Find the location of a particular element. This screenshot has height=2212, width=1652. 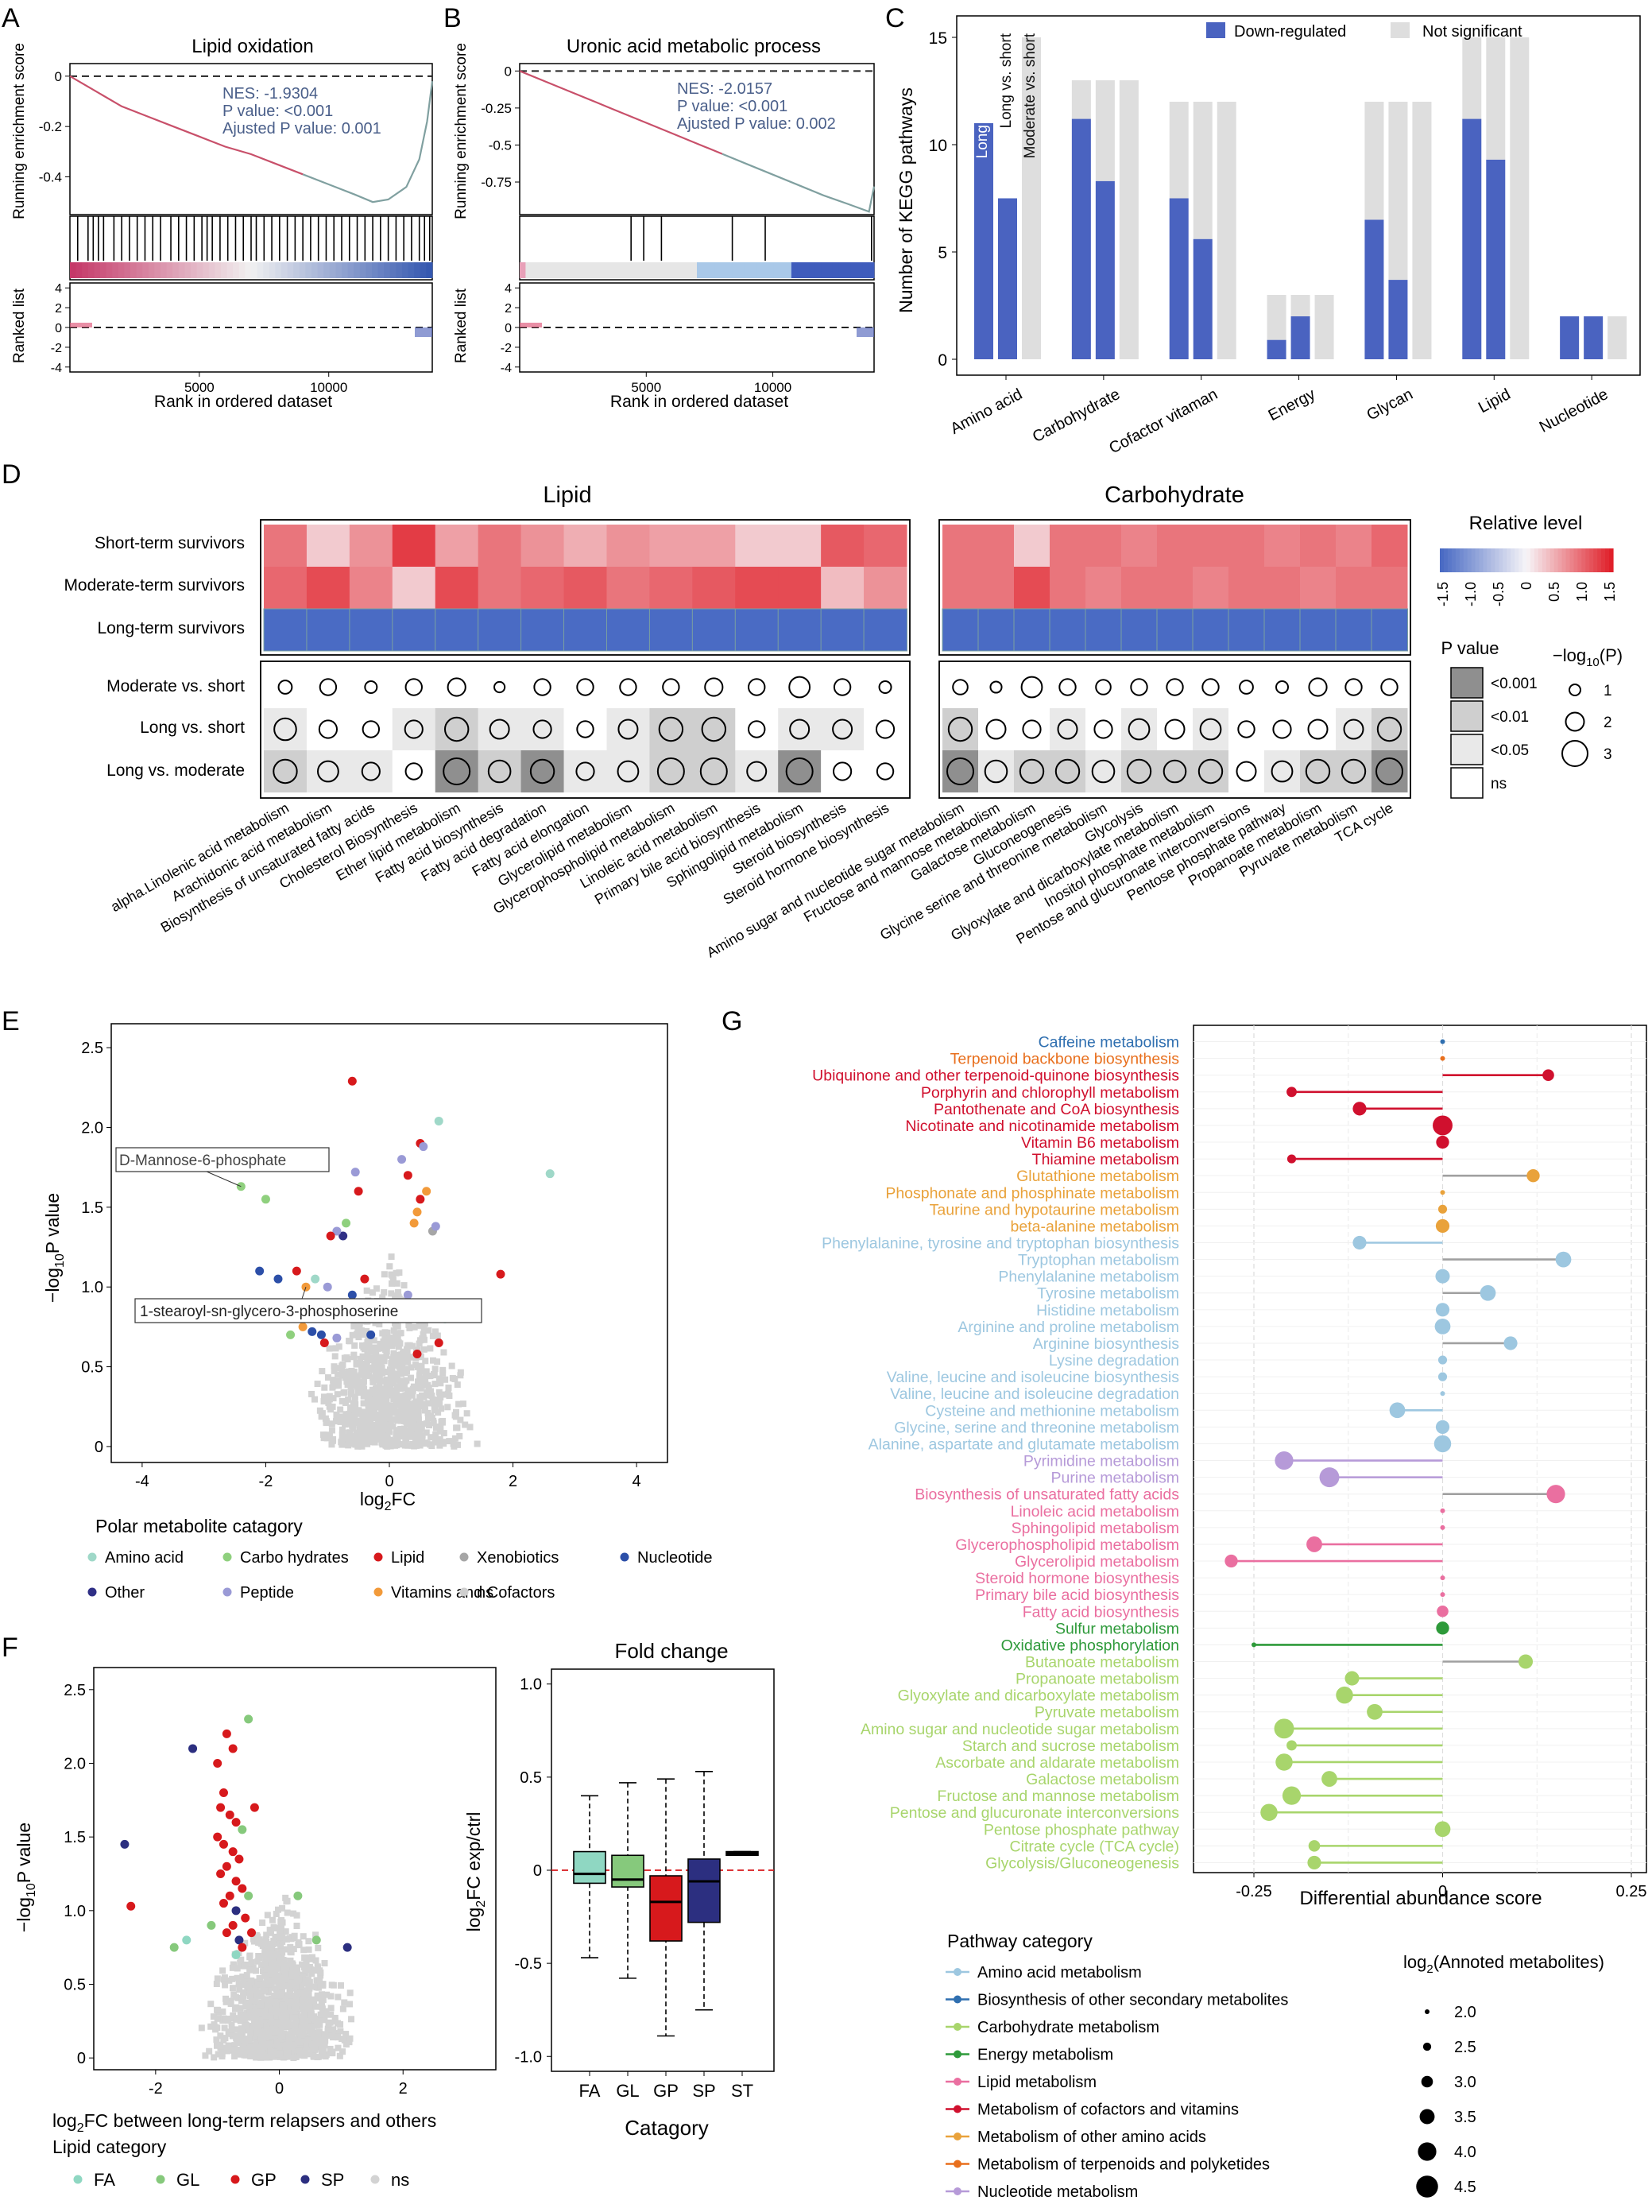

pvalue-legend-label: ns is located at coordinates (1499, 784).